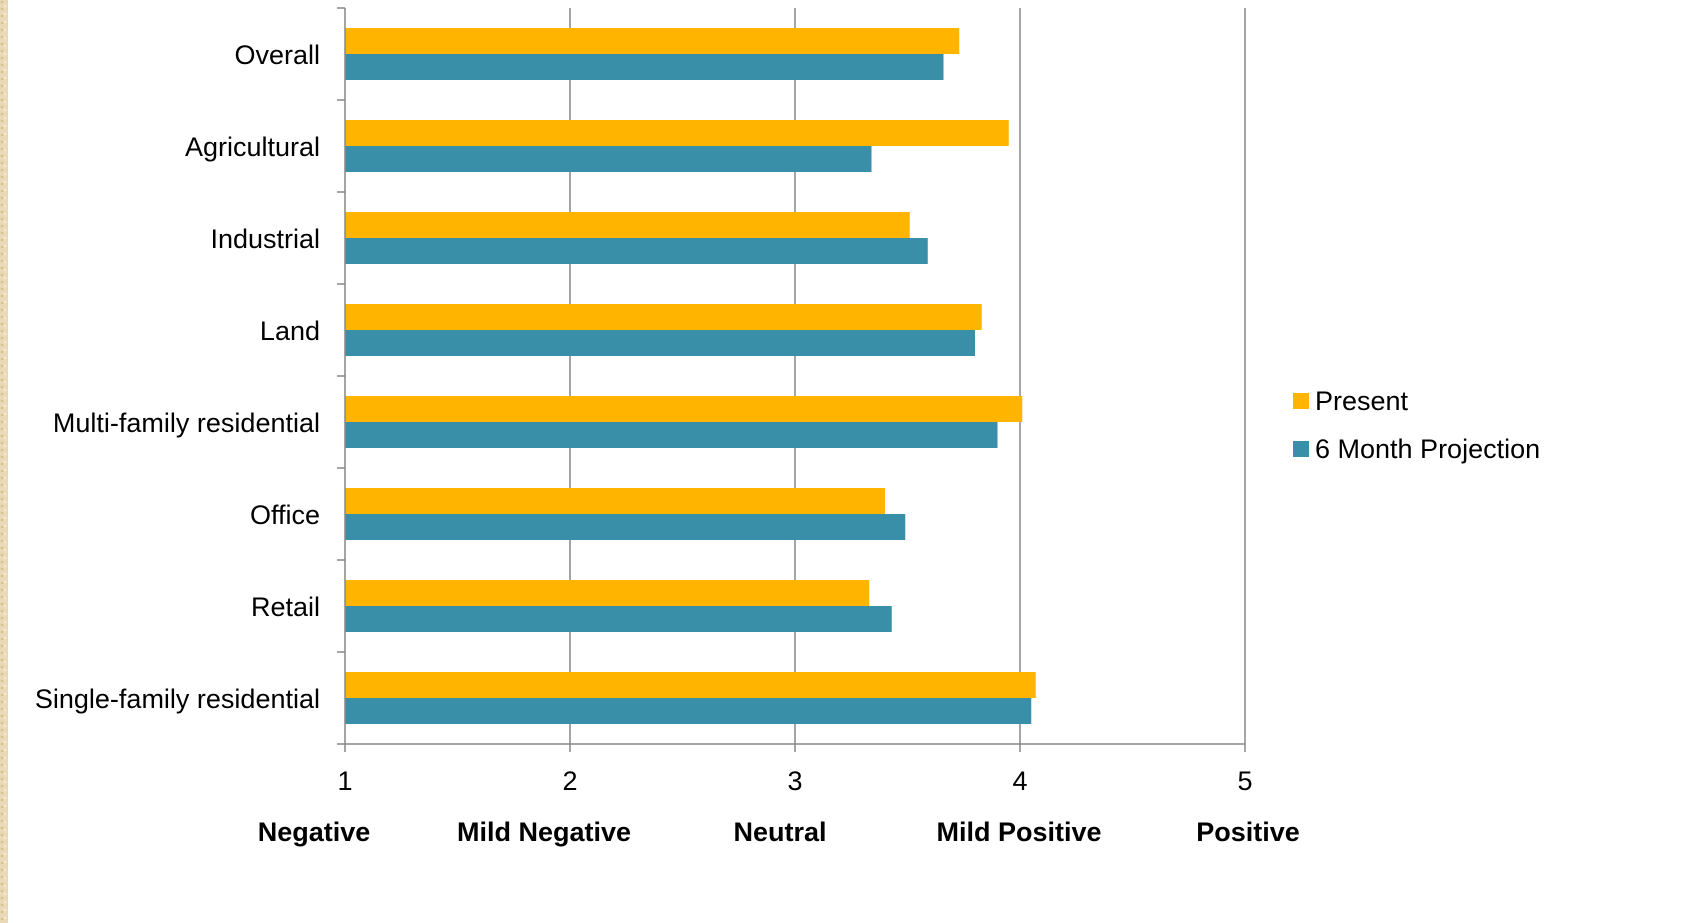  I want to click on bar-land-present, so click(663, 317).